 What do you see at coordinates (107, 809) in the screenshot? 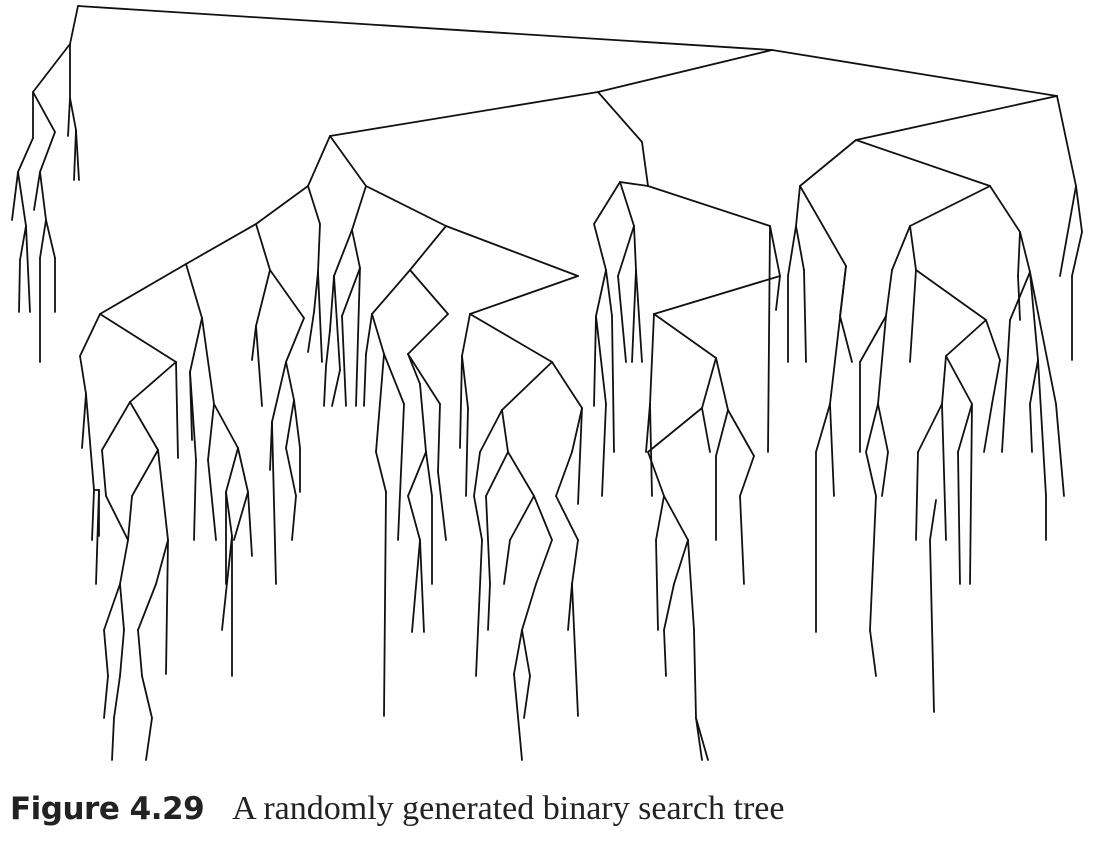
I see `figure-label: Figure 4.29` at bounding box center [107, 809].